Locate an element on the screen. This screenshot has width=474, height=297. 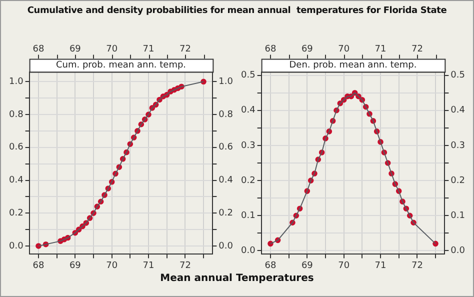
y2-tick-label: 1.0 is located at coordinates (226, 82).